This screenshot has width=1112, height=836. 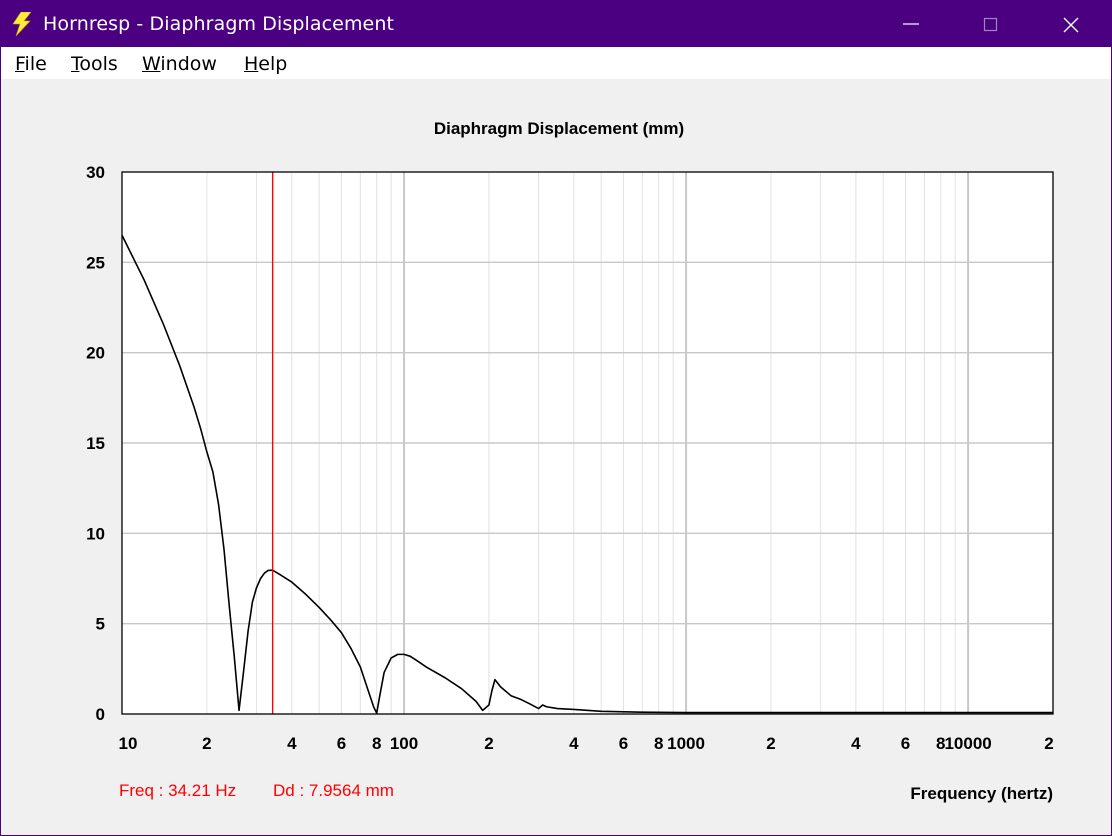 I want to click on close-icon, so click(x=1071, y=25).